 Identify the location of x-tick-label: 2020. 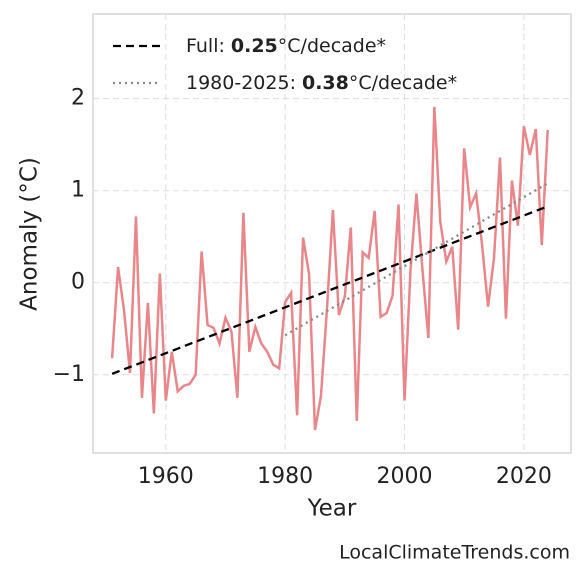
(524, 476).